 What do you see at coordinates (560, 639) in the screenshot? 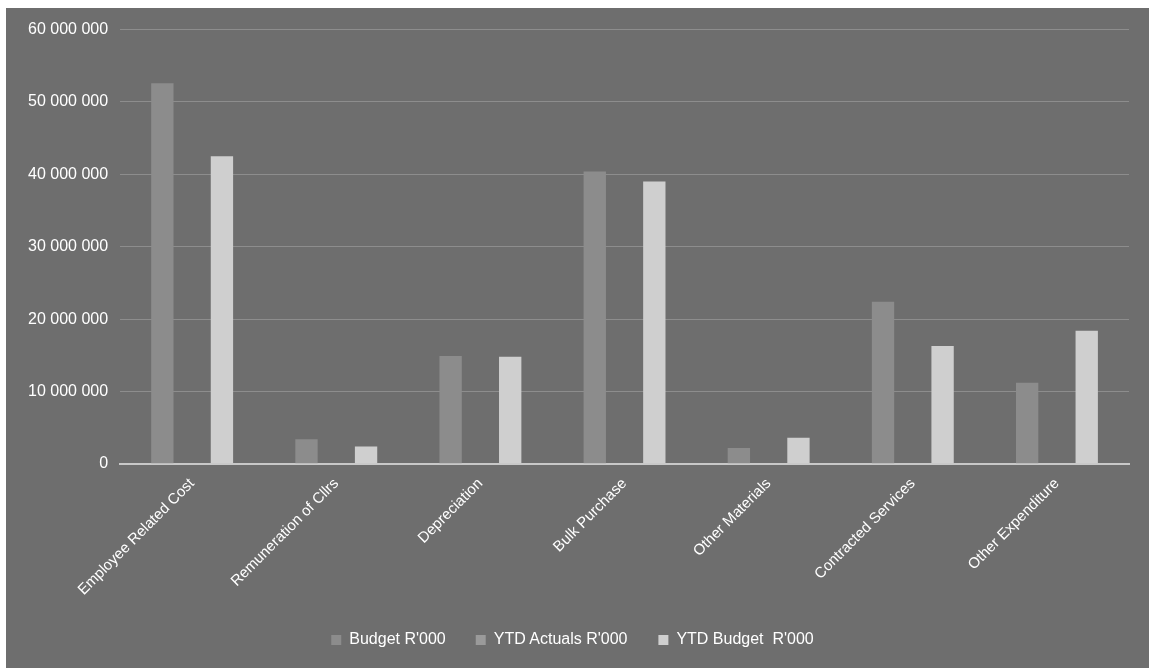
I see `legend-label: YTD Actuals R'000` at bounding box center [560, 639].